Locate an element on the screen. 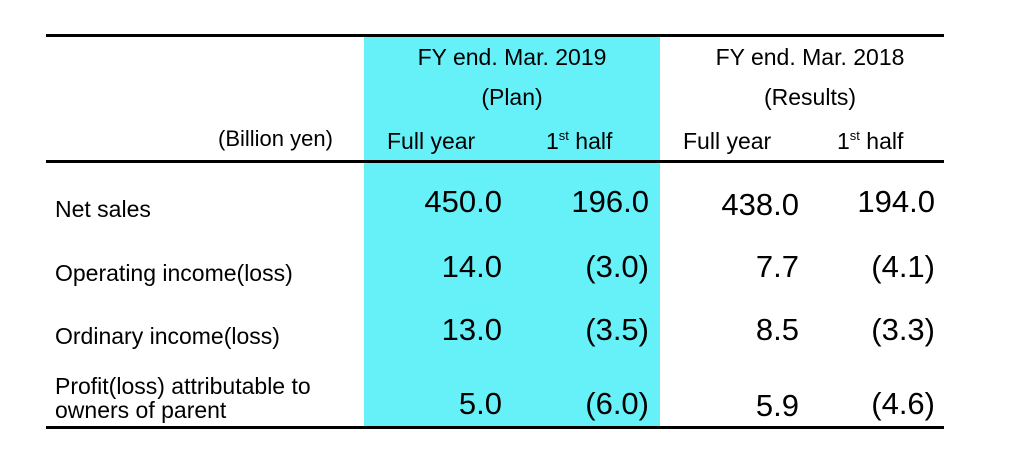 The image size is (1009, 468). operating-income-results-full: 7.7 is located at coordinates (777, 266).